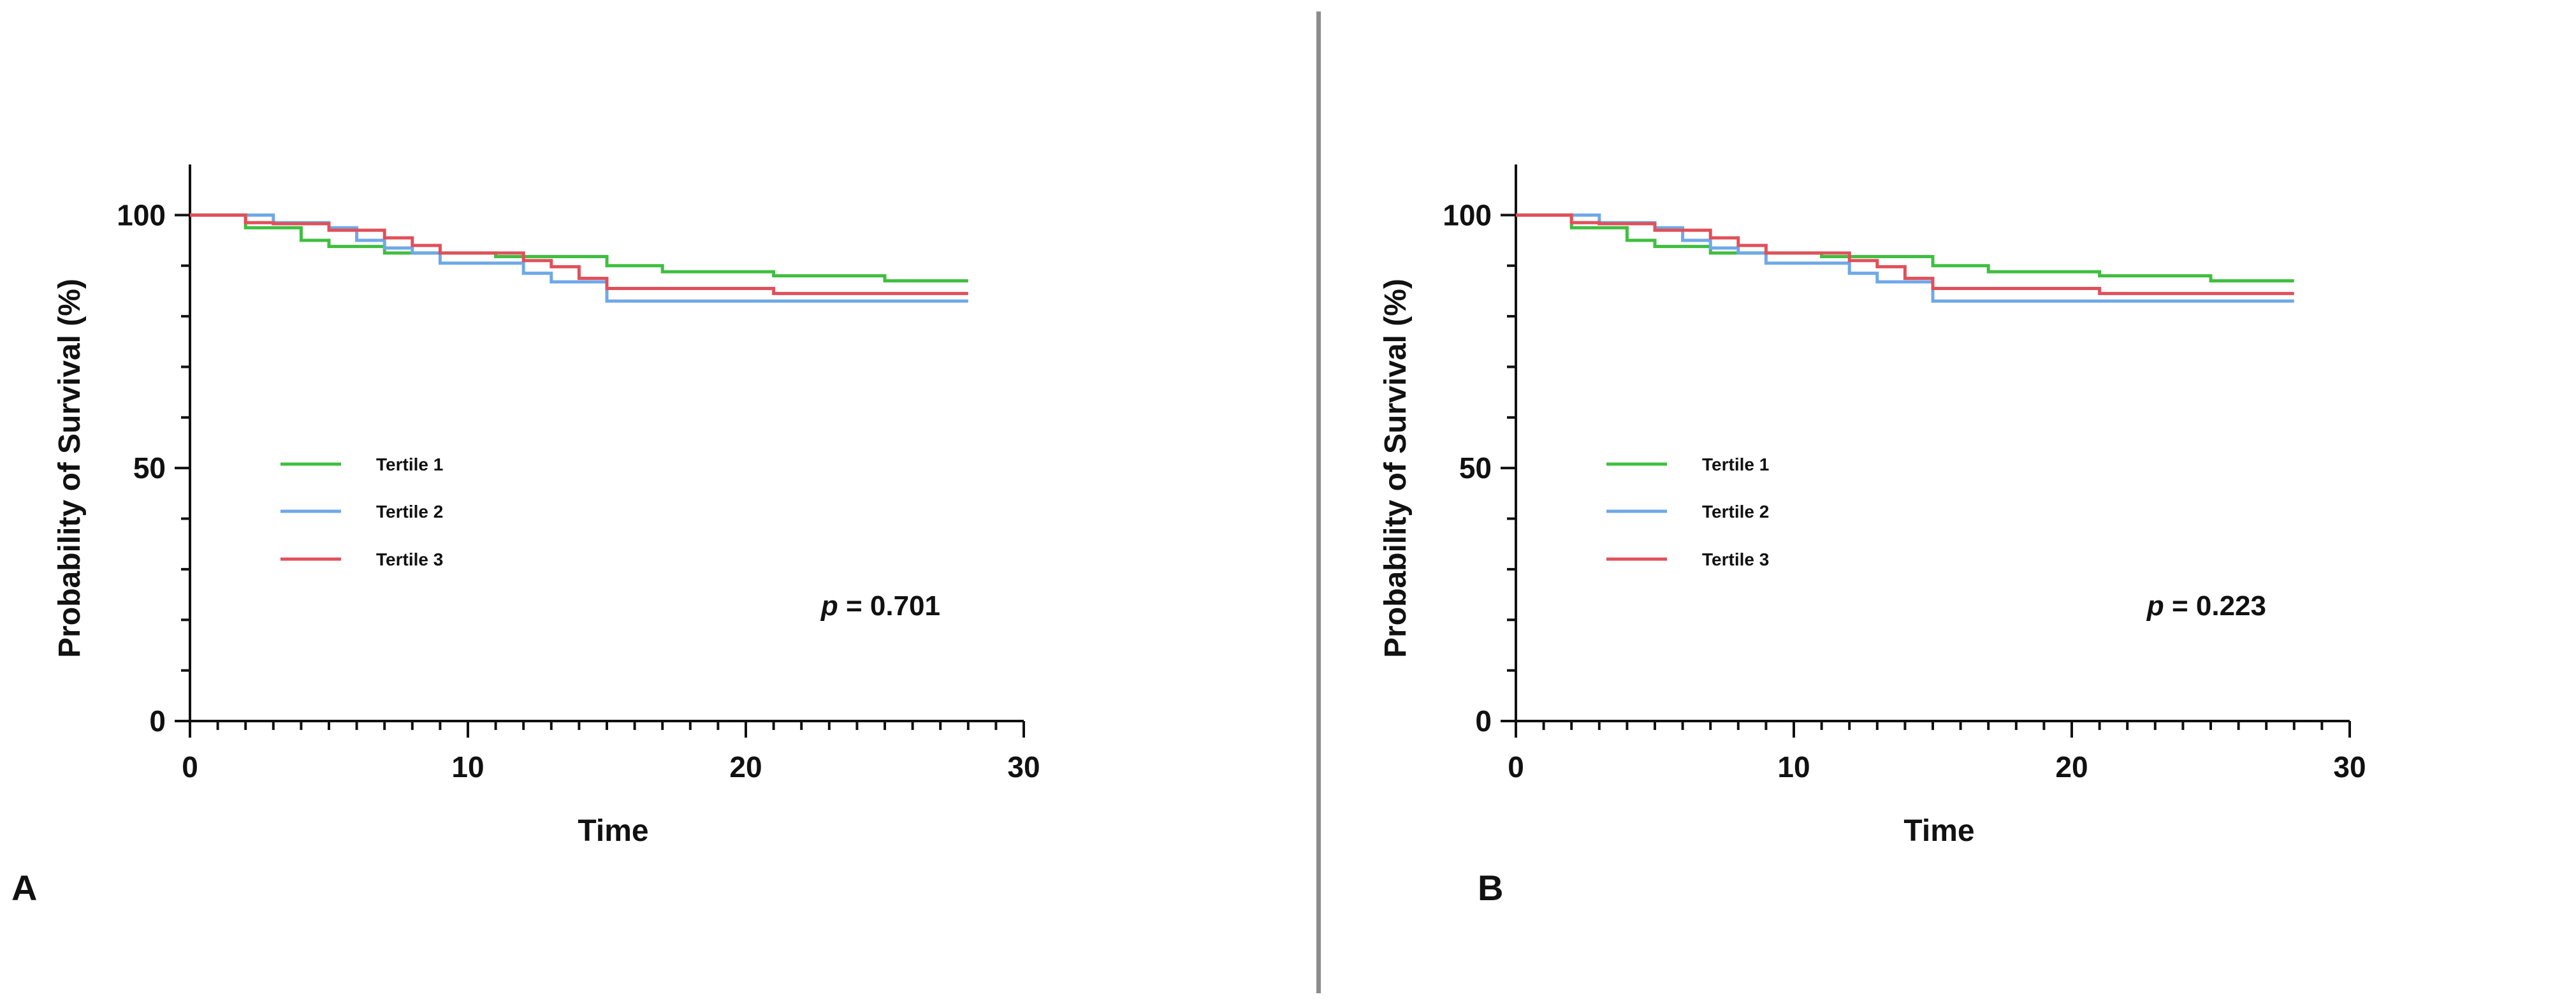 This screenshot has width=2576, height=999. Describe the element at coordinates (1491, 888) in the screenshot. I see `panel-label-b: B` at that location.